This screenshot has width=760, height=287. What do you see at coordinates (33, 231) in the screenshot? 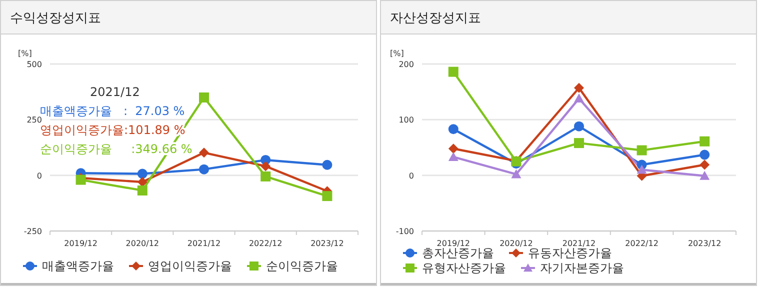
I see `y-tick-label: -250` at bounding box center [33, 231].